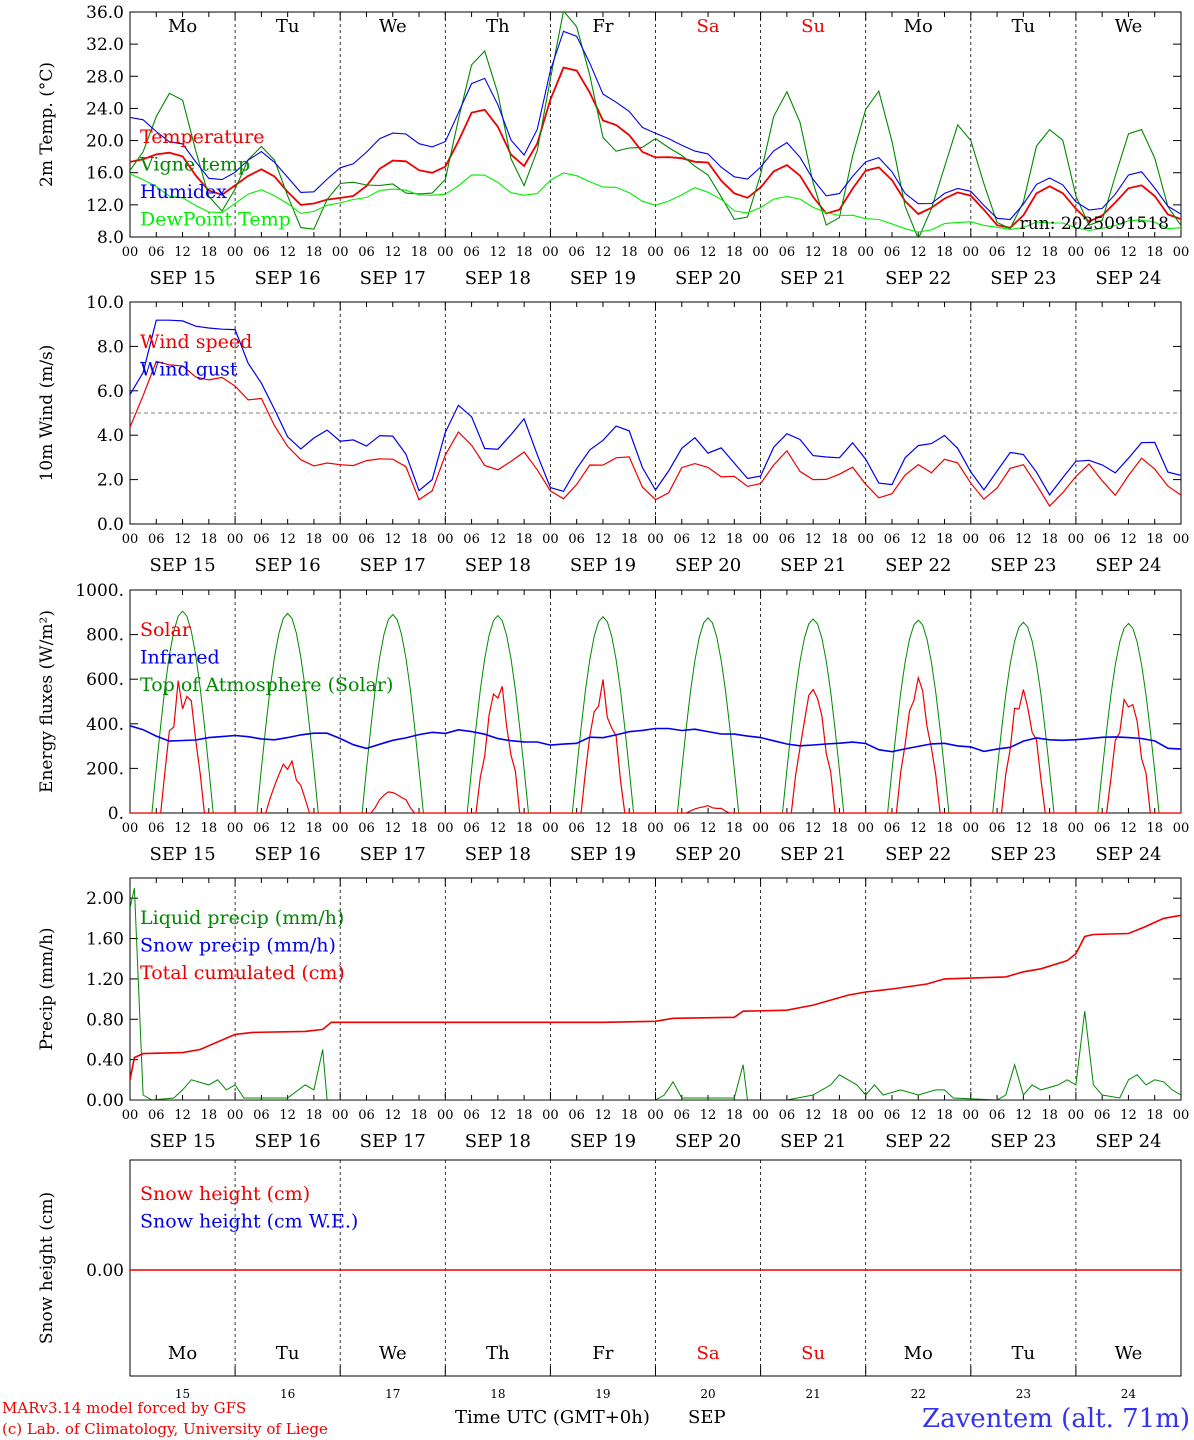 Image resolution: width=1194 pixels, height=1440 pixels. What do you see at coordinates (189, 370) in the screenshot?
I see `legend-entry: Wind gust` at bounding box center [189, 370].